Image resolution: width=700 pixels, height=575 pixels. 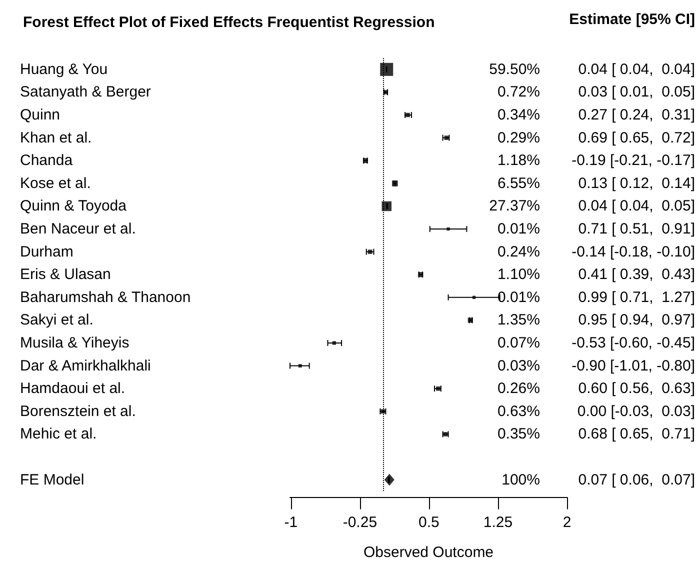 What do you see at coordinates (64, 69) in the screenshot?
I see `y-tick-label: Huang & You` at bounding box center [64, 69].